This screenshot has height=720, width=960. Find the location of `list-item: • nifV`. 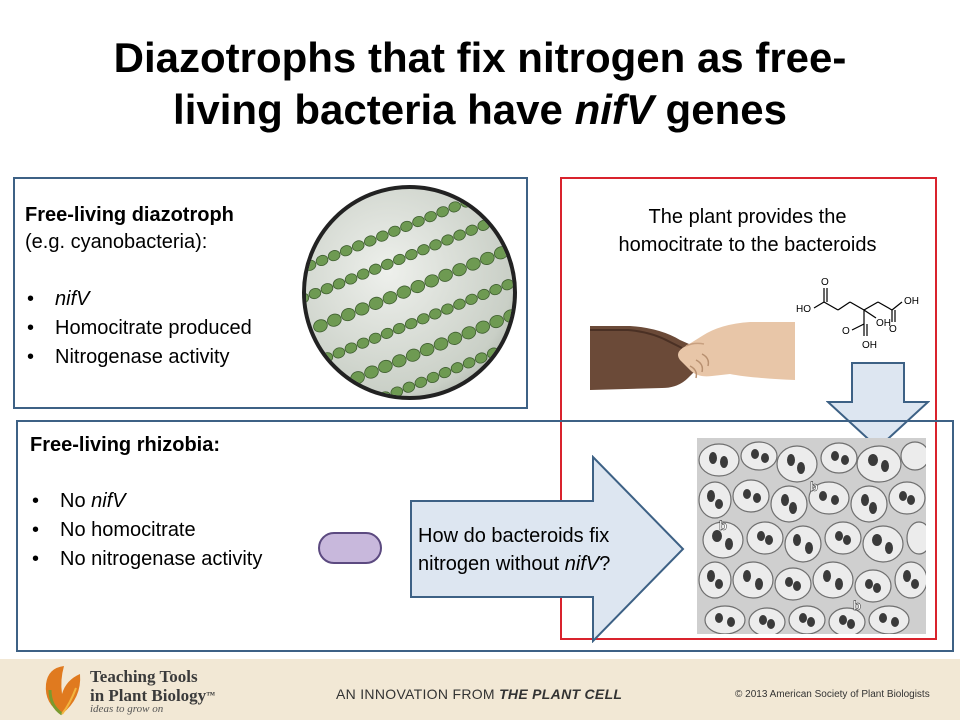

list-item: • nifV is located at coordinates (138, 299).